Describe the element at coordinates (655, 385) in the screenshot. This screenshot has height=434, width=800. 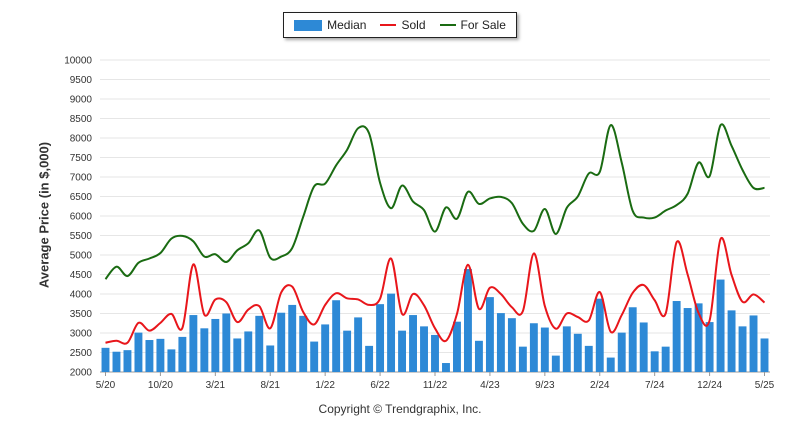
I see `x-tick-label: 7/24` at that location.